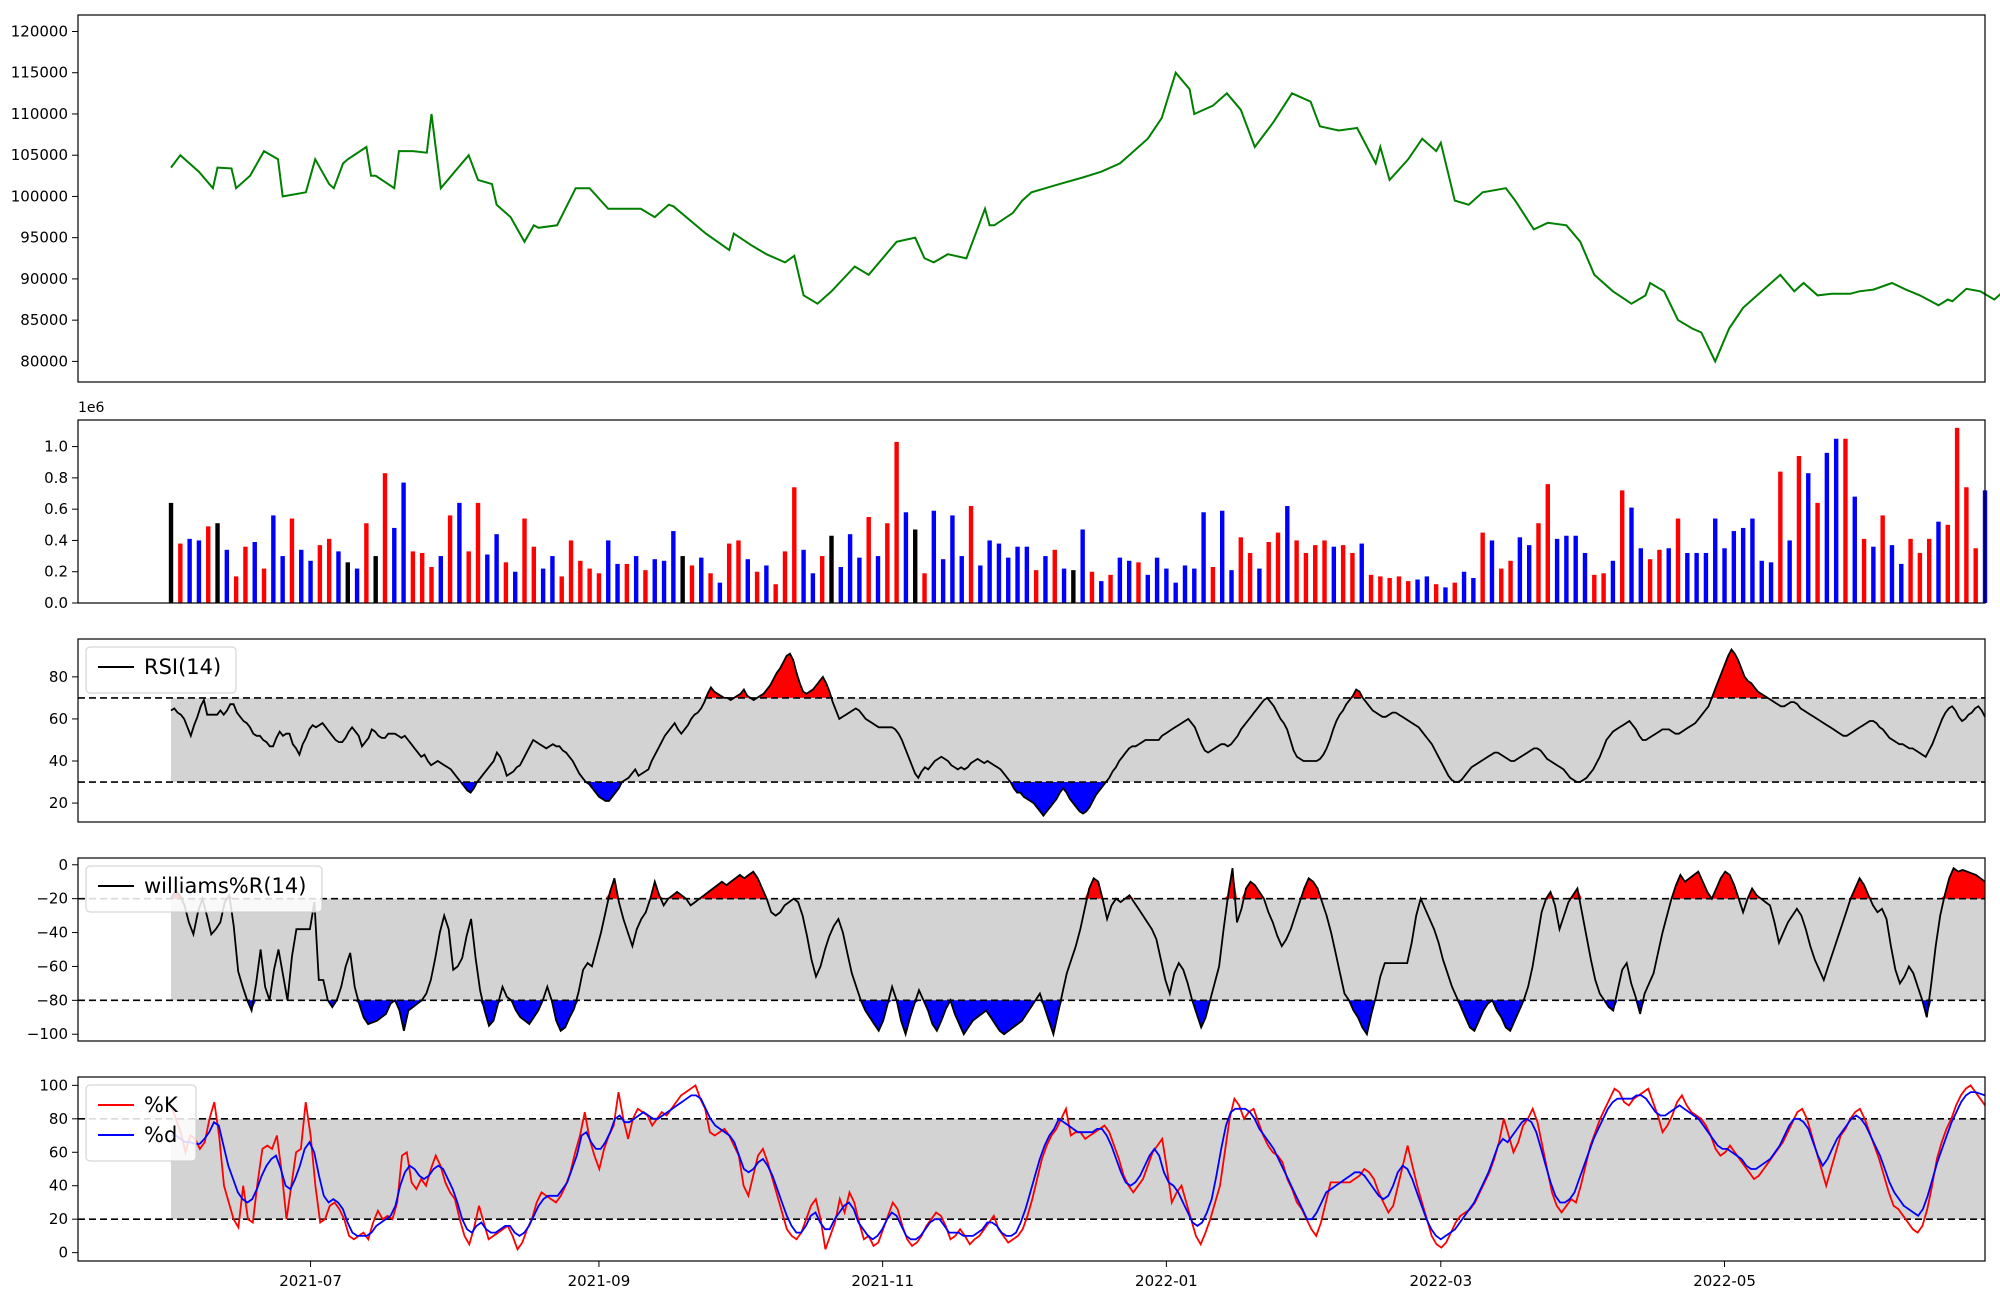 Image resolution: width=2000 pixels, height=1304 pixels. What do you see at coordinates (58, 761) in the screenshot?
I see `y-tick-label: 40` at bounding box center [58, 761].